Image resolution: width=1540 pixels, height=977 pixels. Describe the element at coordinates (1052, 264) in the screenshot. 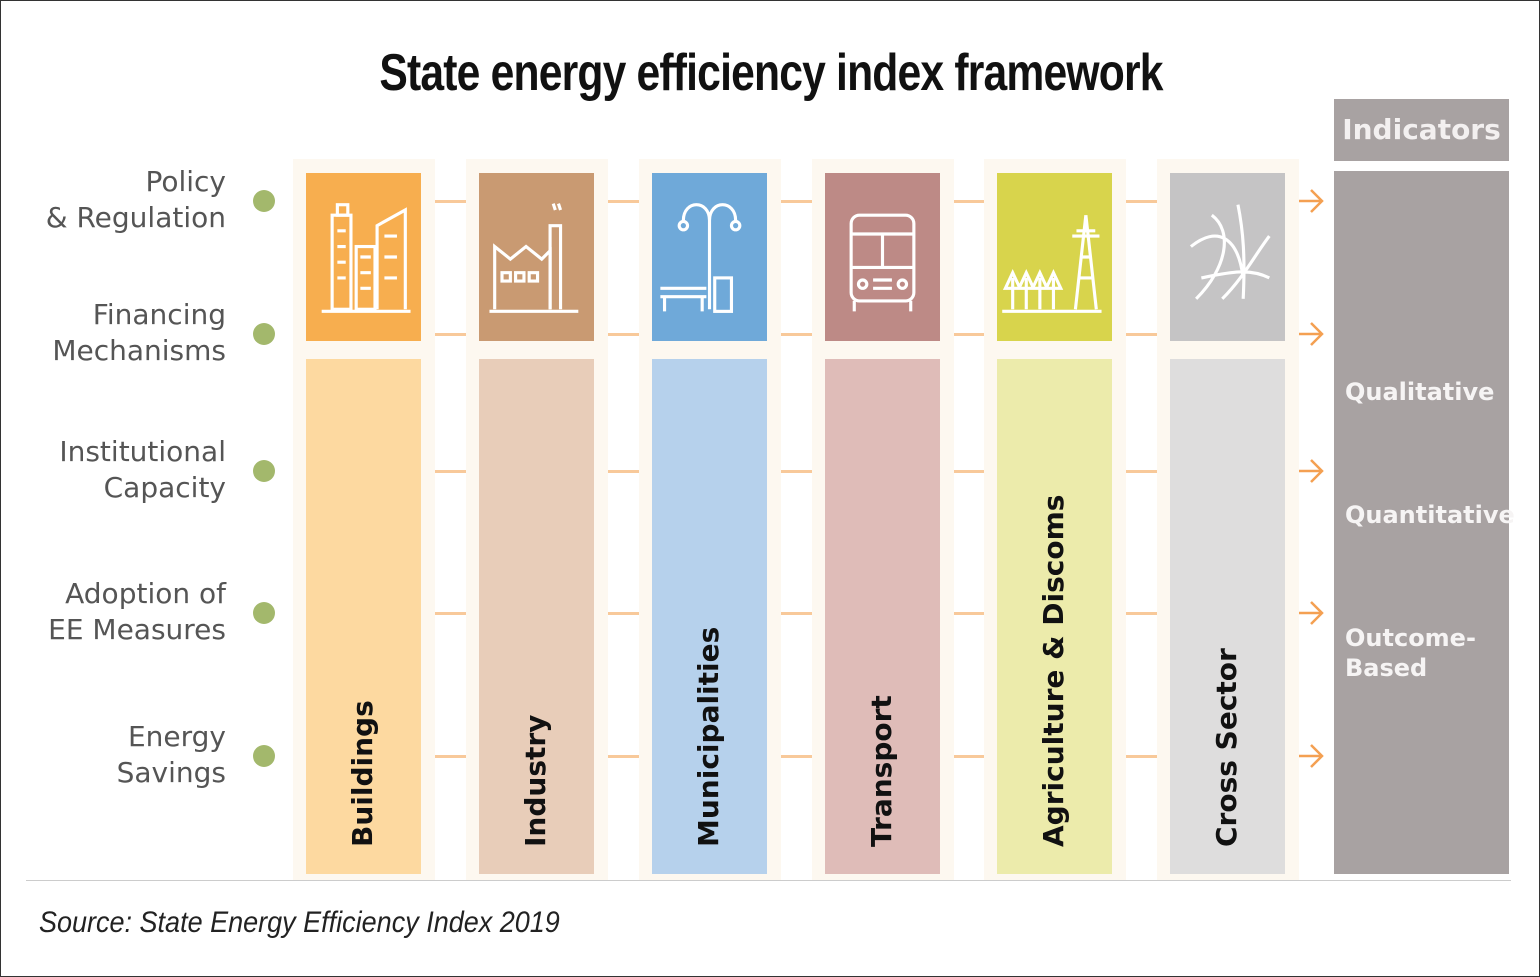

I see `trees-pylon-icon` at that location.